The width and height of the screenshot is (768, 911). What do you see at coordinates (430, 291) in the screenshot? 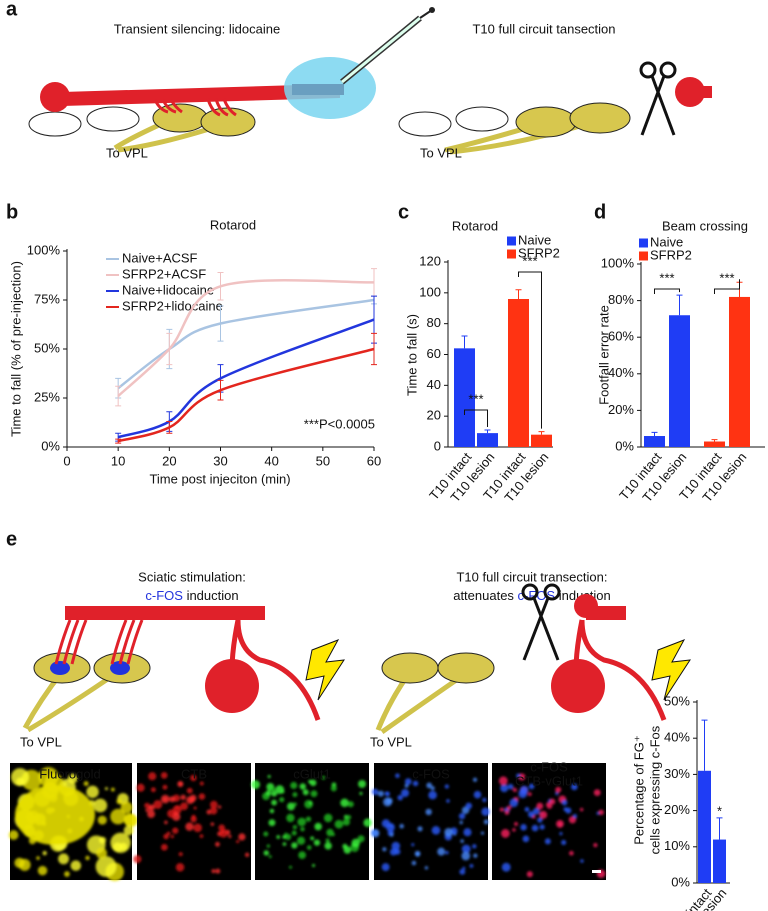
I see `y-tick-label: 100` at bounding box center [430, 291].